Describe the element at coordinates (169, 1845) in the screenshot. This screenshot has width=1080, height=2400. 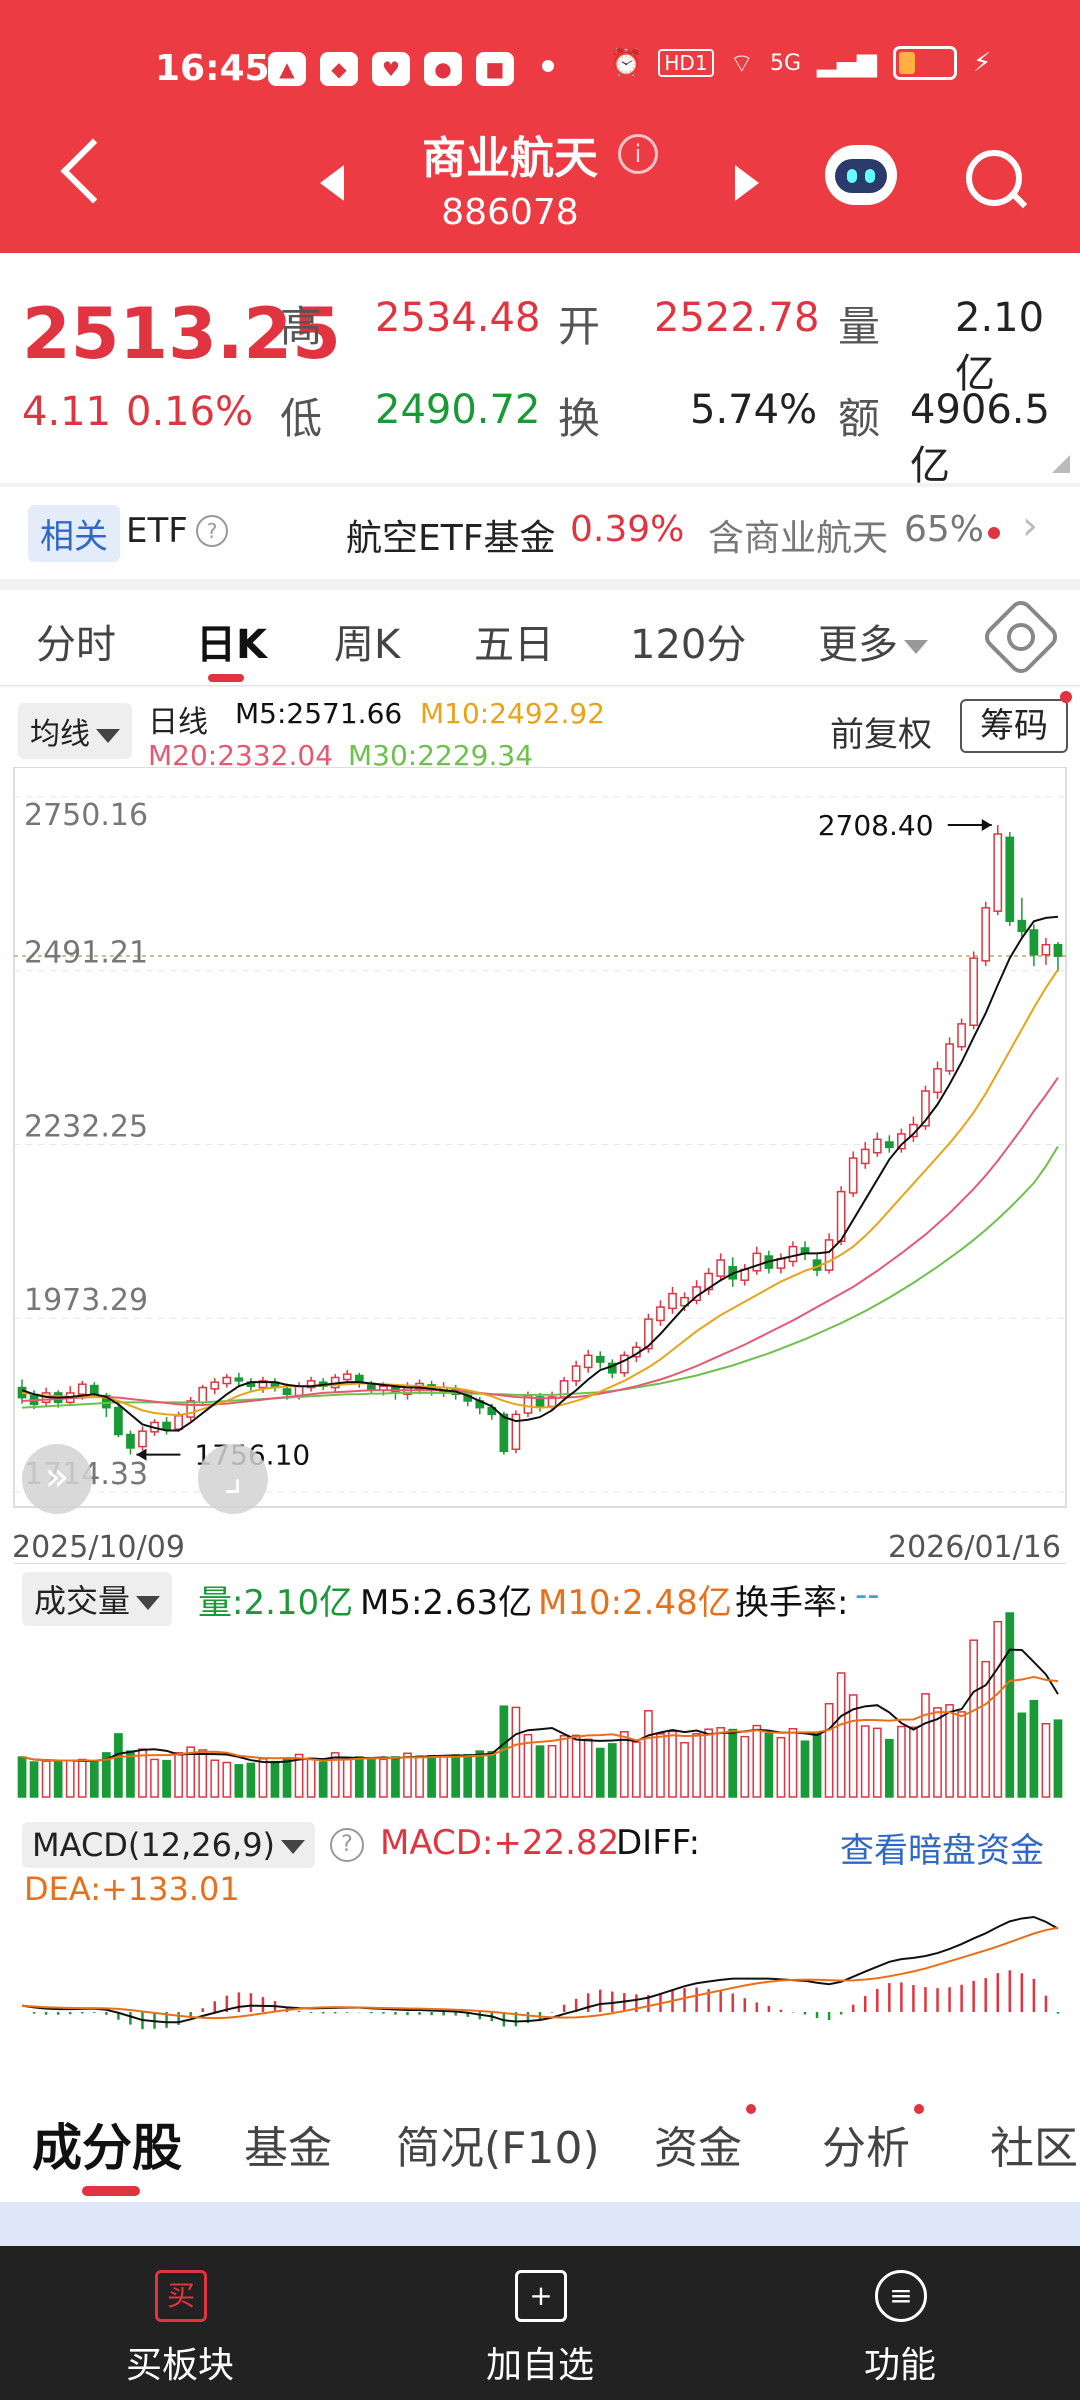
I see `macd-selector: MACD(12,26,9)` at that location.